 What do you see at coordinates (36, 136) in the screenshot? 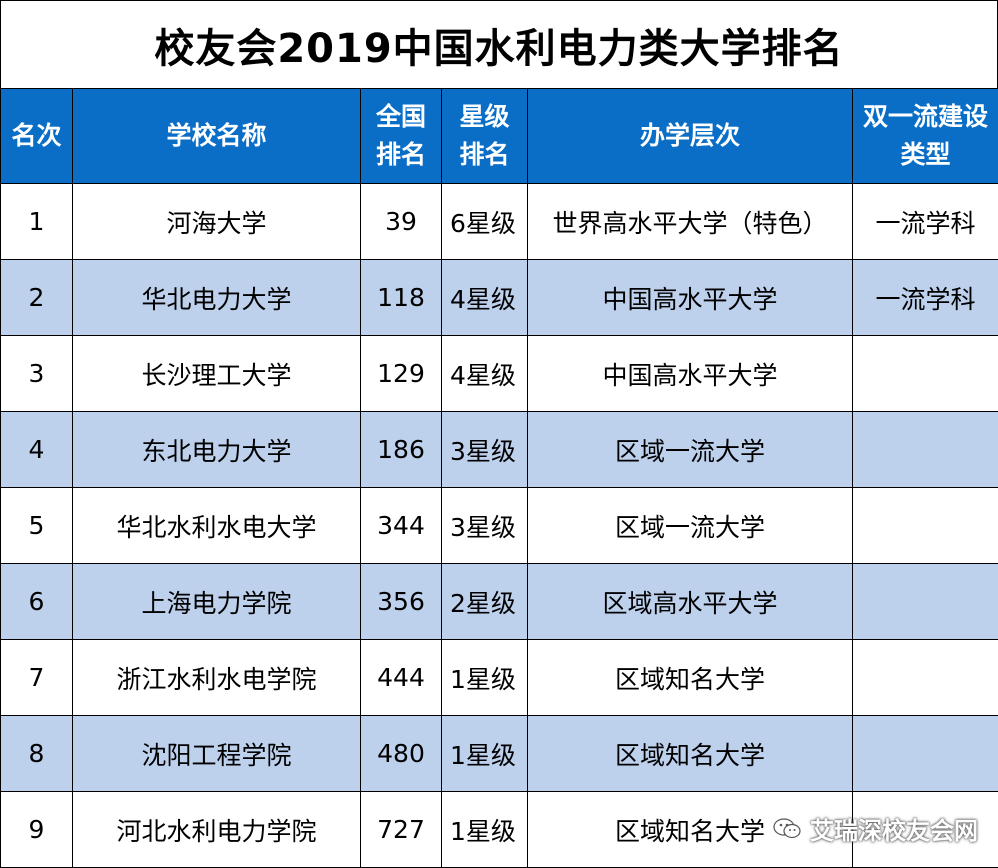
I see `header-rank: 名次` at bounding box center [36, 136].